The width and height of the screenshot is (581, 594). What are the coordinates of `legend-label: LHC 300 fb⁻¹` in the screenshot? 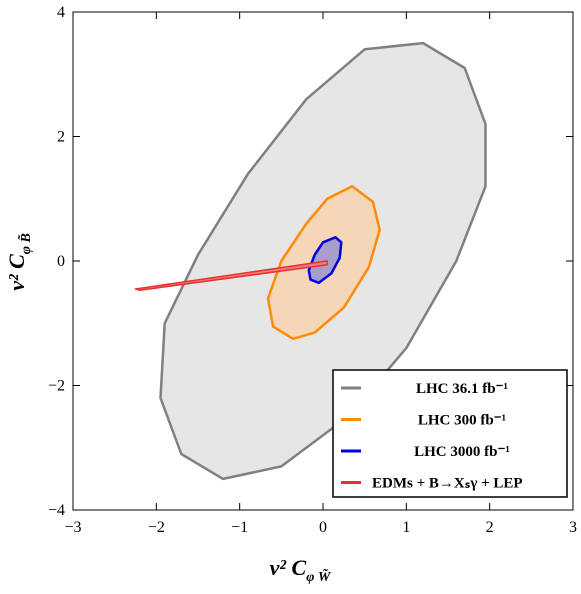 It's located at (462, 421).